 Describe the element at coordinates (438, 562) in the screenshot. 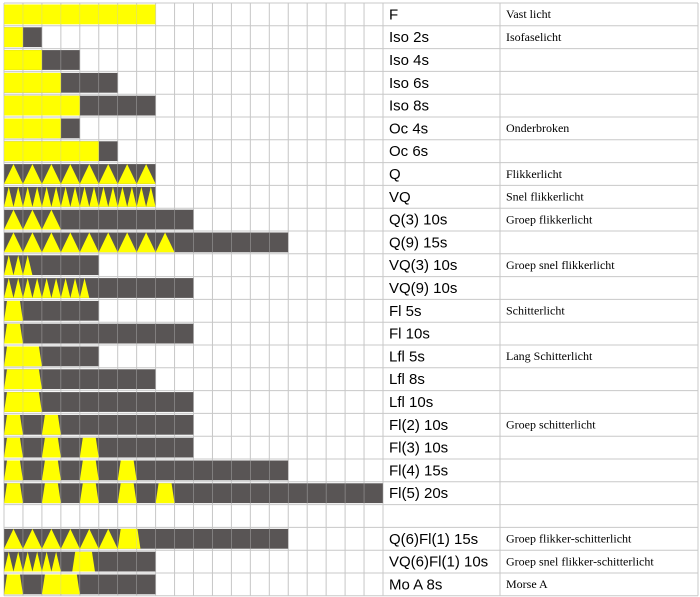

I see `code: VQ(6)Fl(1) 10s` at that location.